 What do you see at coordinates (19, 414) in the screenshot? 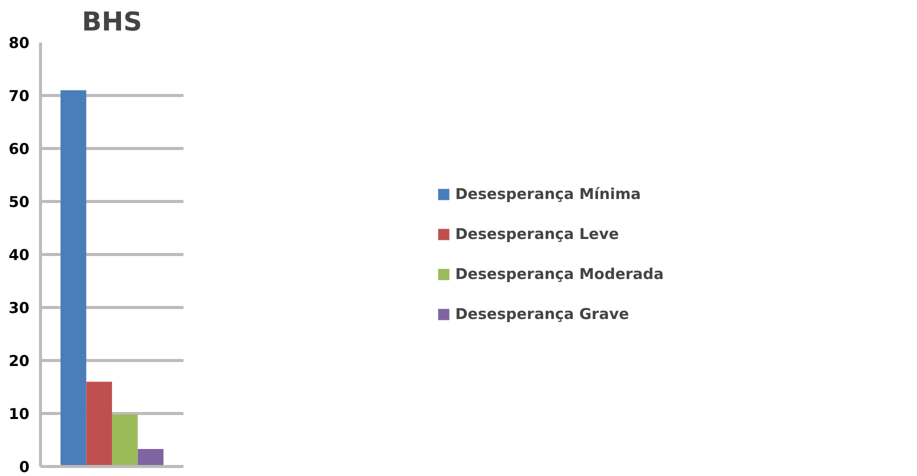
I see `y-tick-label: 10` at bounding box center [19, 414].